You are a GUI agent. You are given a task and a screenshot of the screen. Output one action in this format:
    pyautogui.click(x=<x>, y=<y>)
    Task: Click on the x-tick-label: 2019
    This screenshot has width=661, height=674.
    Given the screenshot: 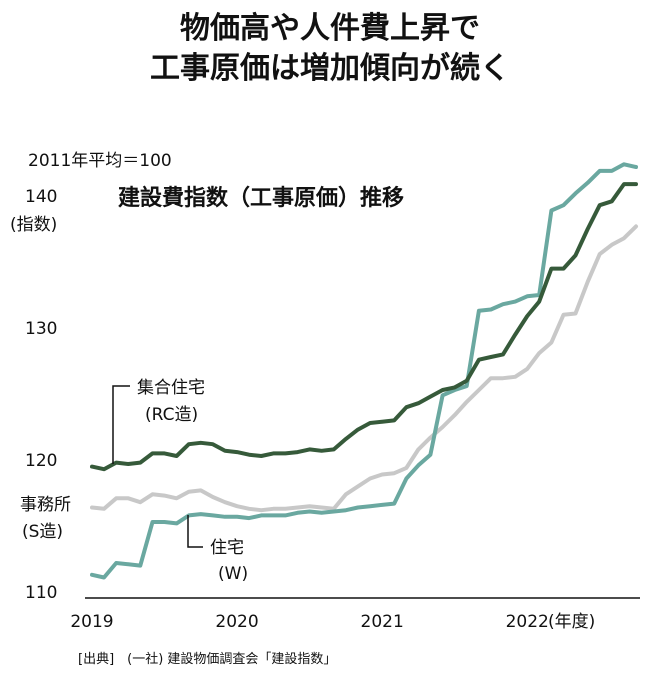 What is the action you would take?
    pyautogui.click(x=91, y=622)
    